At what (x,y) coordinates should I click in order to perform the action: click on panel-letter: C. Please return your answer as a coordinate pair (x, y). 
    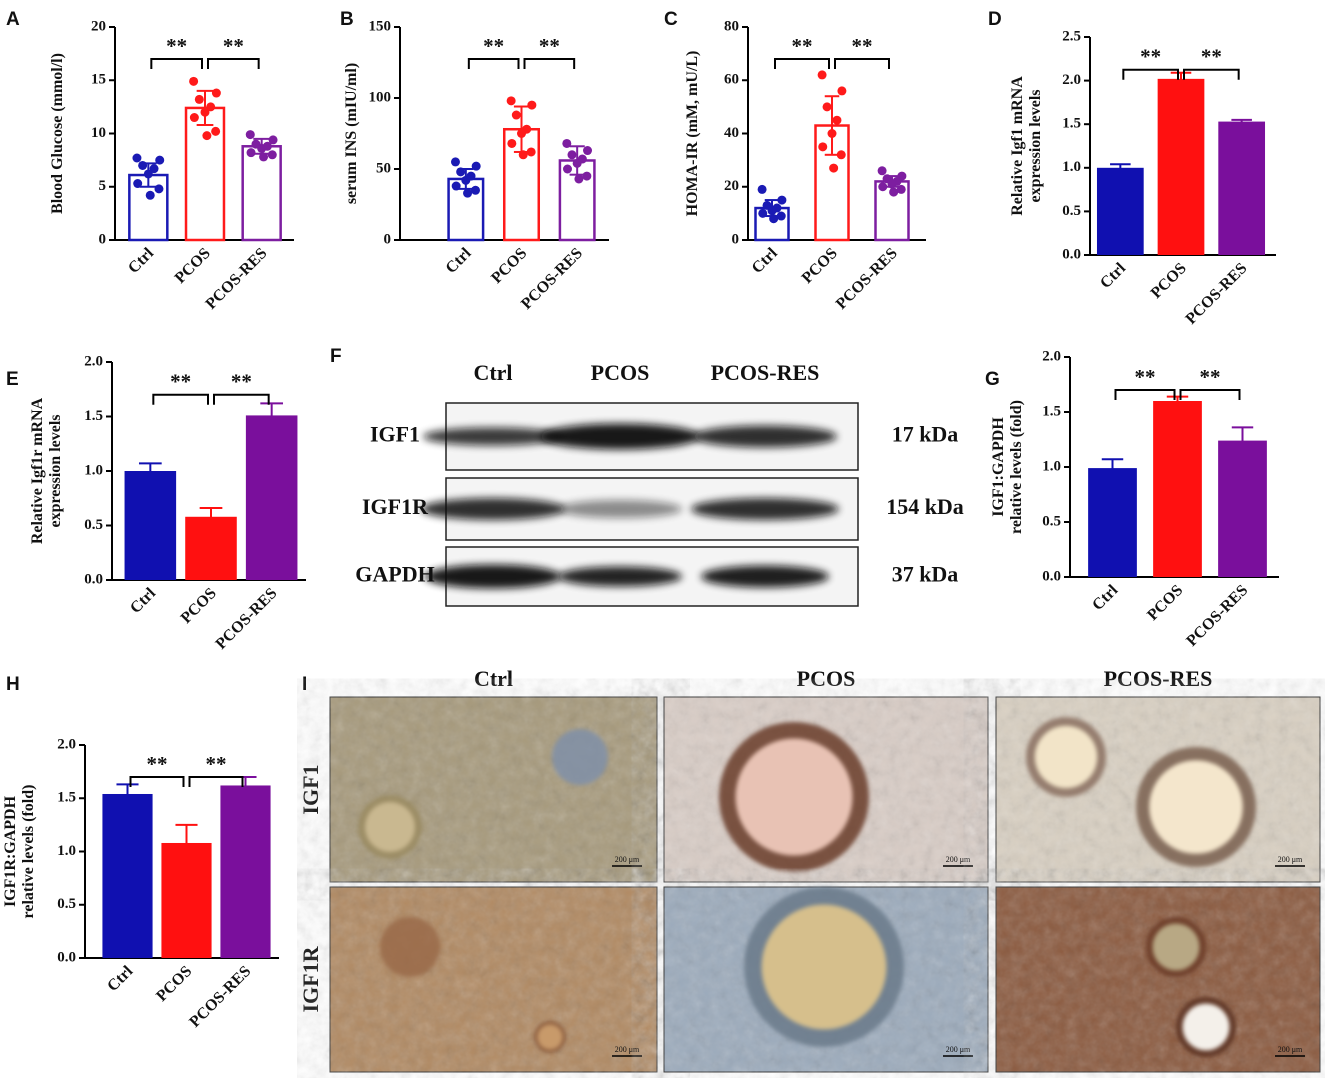
    Looking at the image, I should click on (671, 19).